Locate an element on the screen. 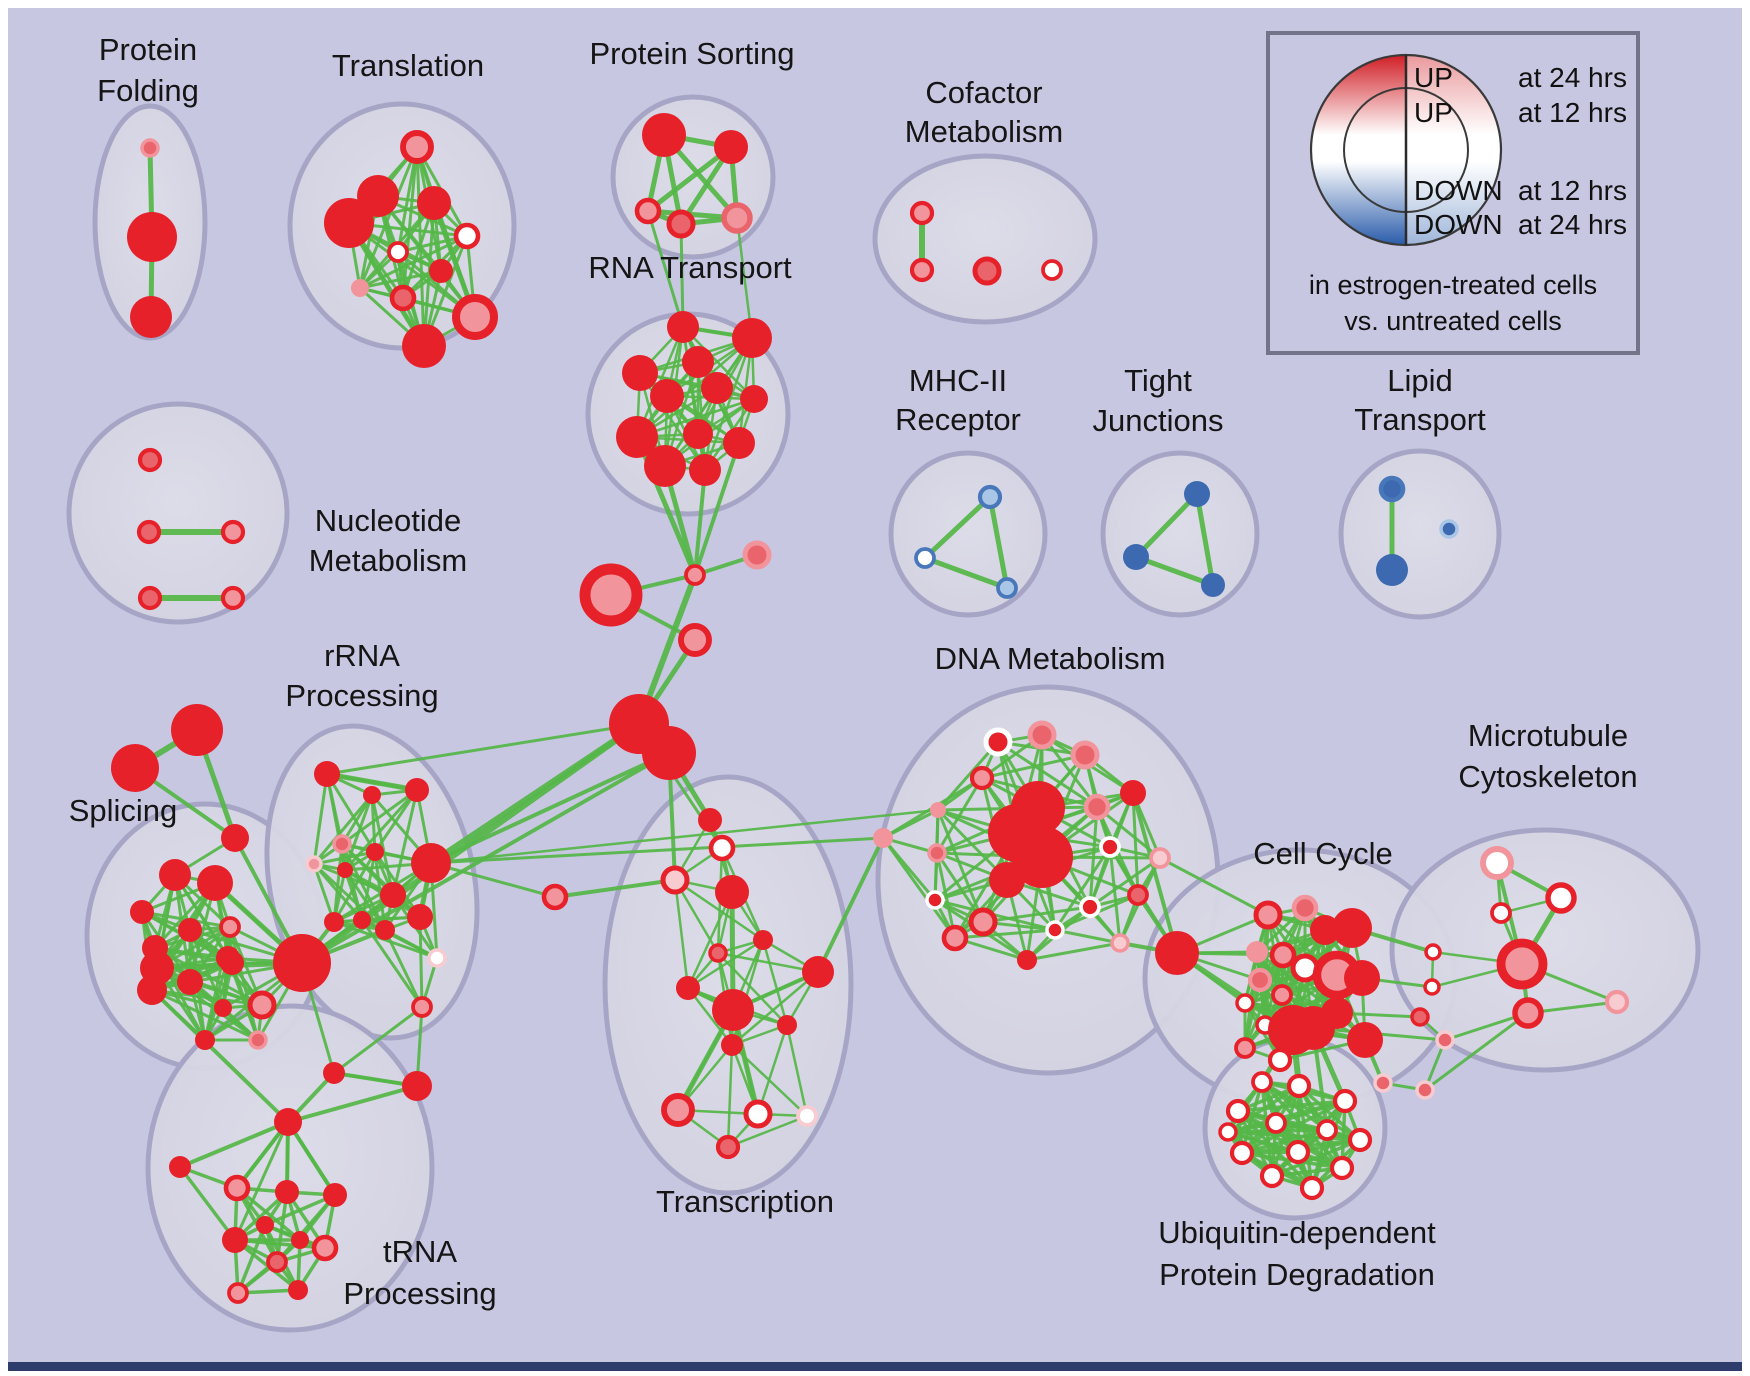  microtubule-cytoskeleton-edge is located at coordinates (1476, 1051).